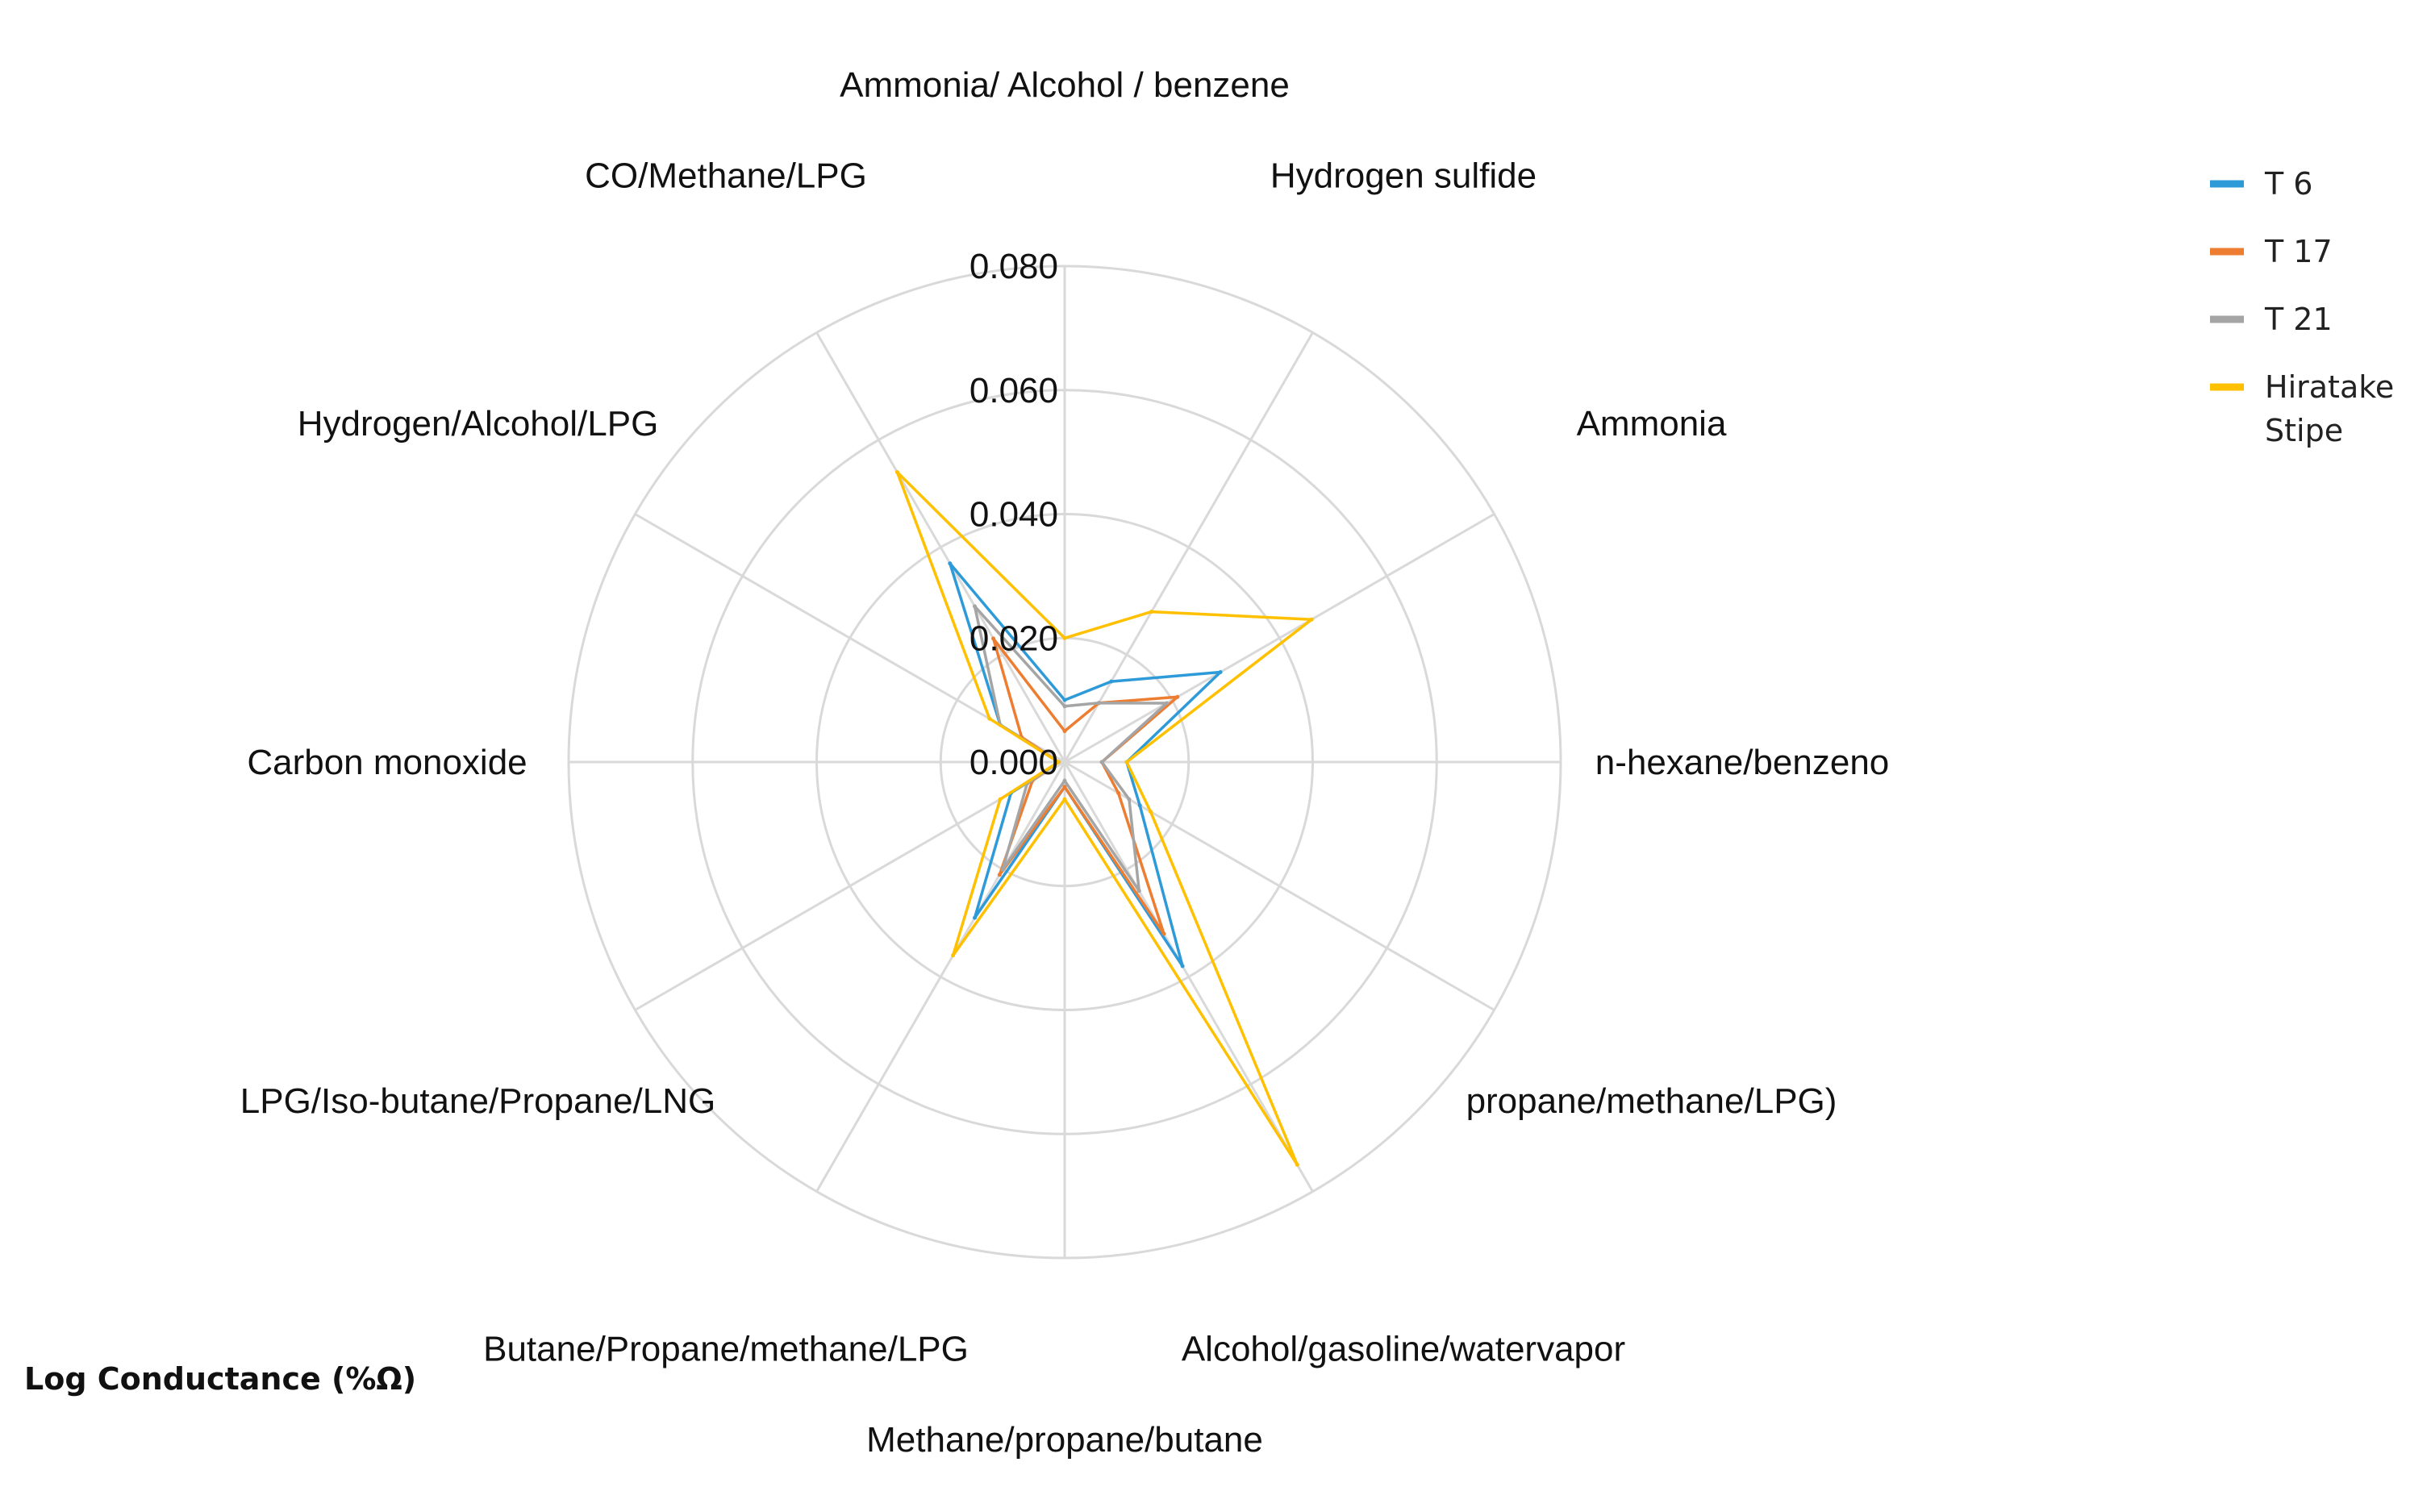 This screenshot has height=1512, width=2431. Describe the element at coordinates (2298, 251) in the screenshot. I see `legend-label-1: T 17` at that location.